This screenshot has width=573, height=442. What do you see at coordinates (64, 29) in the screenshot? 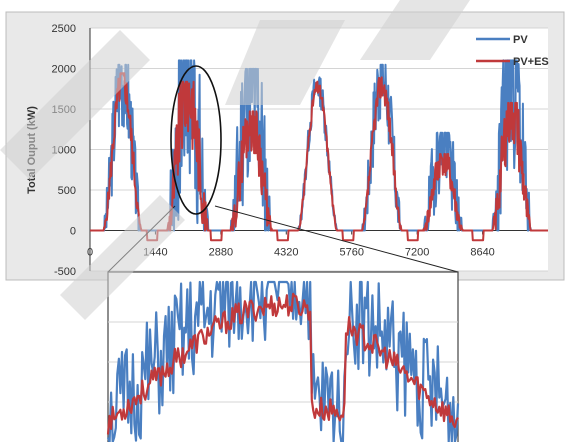
I see `y-tick-label: 2500` at bounding box center [64, 29].